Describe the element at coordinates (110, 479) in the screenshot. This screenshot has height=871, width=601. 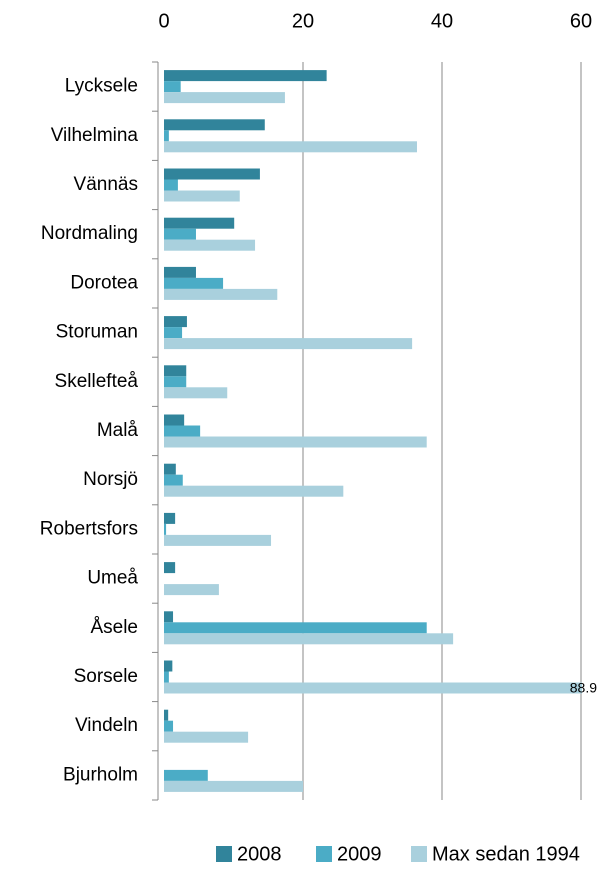
I see `y-tick-label: Norsjö` at that location.